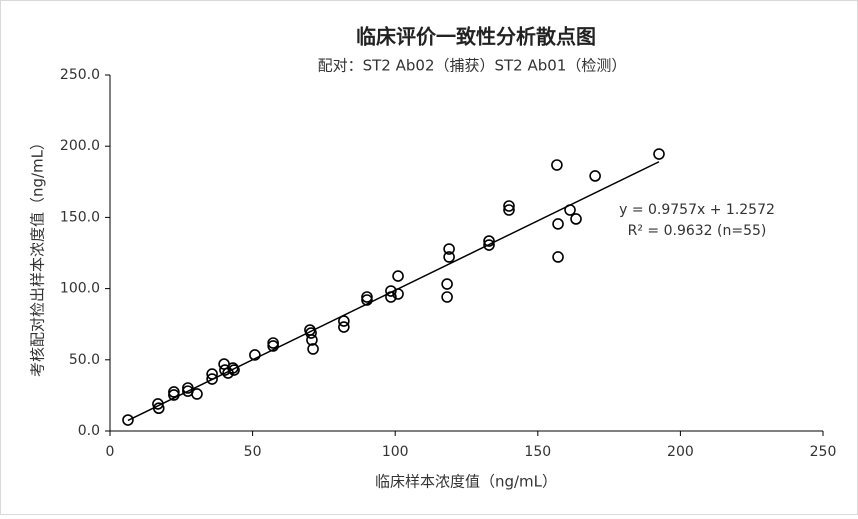 The width and height of the screenshot is (858, 519). What do you see at coordinates (680, 452) in the screenshot?
I see `x-tick-label: 200` at bounding box center [680, 452].